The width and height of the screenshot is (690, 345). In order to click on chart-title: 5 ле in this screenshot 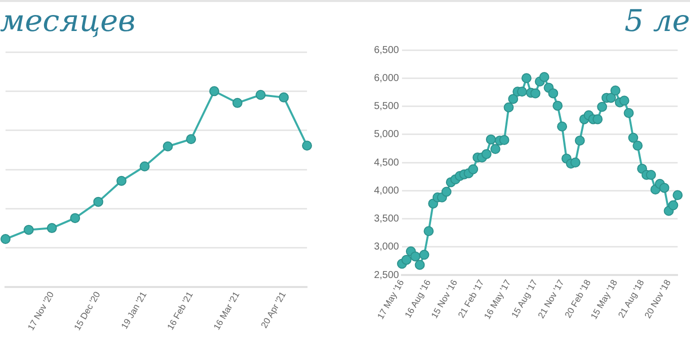, I will do `click(657, 21)`.